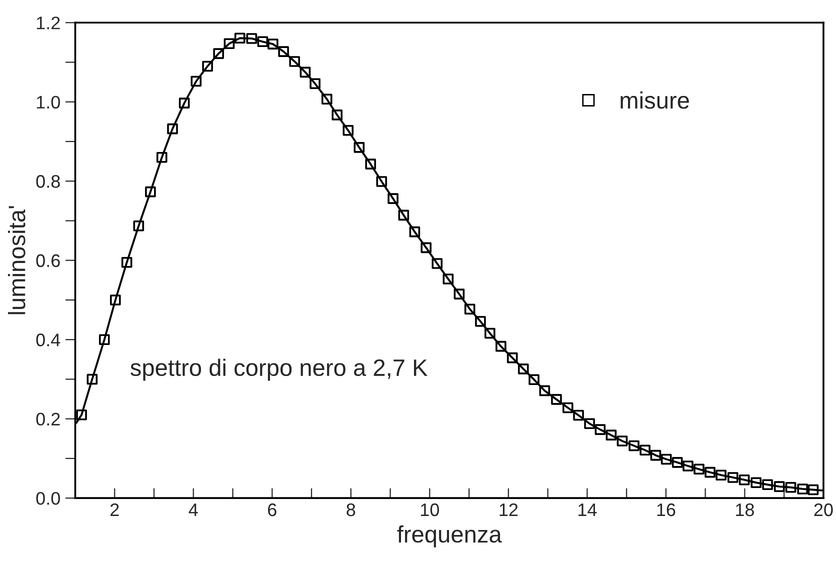 This screenshot has width=836, height=566. What do you see at coordinates (272, 509) in the screenshot?
I see `x-tick-label: 6` at bounding box center [272, 509].